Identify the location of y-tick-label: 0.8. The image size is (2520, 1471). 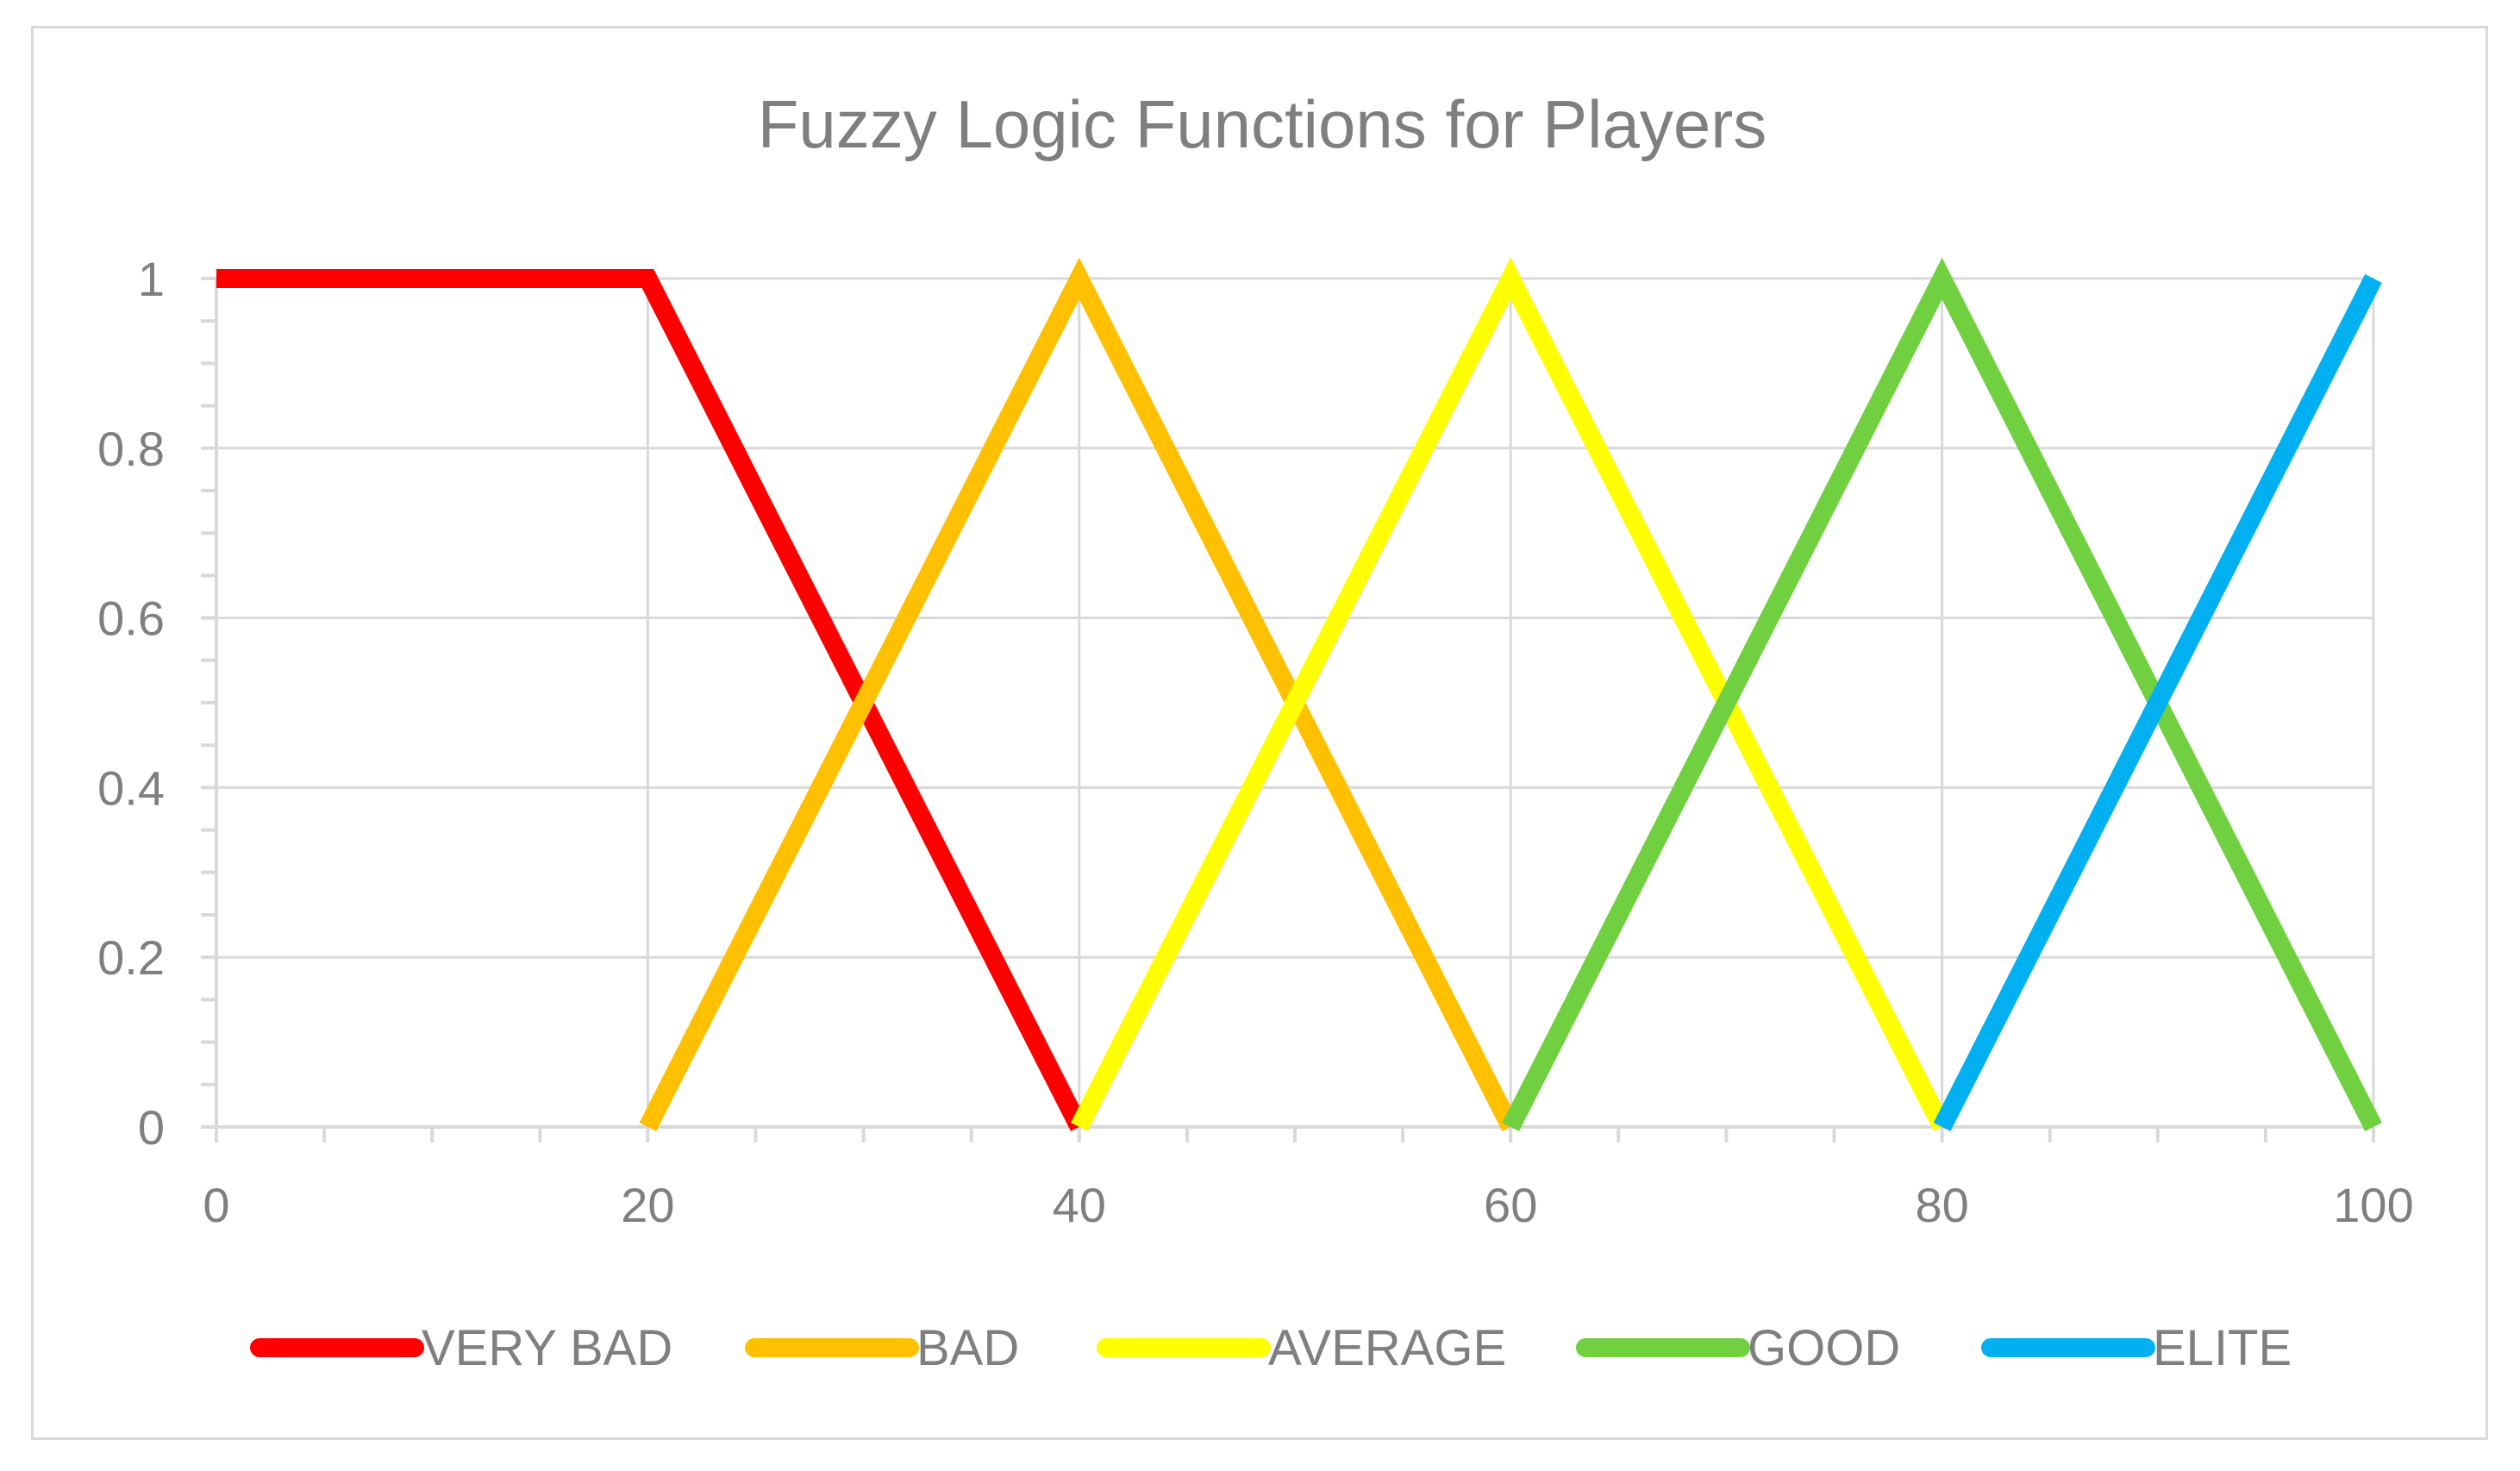
(131, 449).